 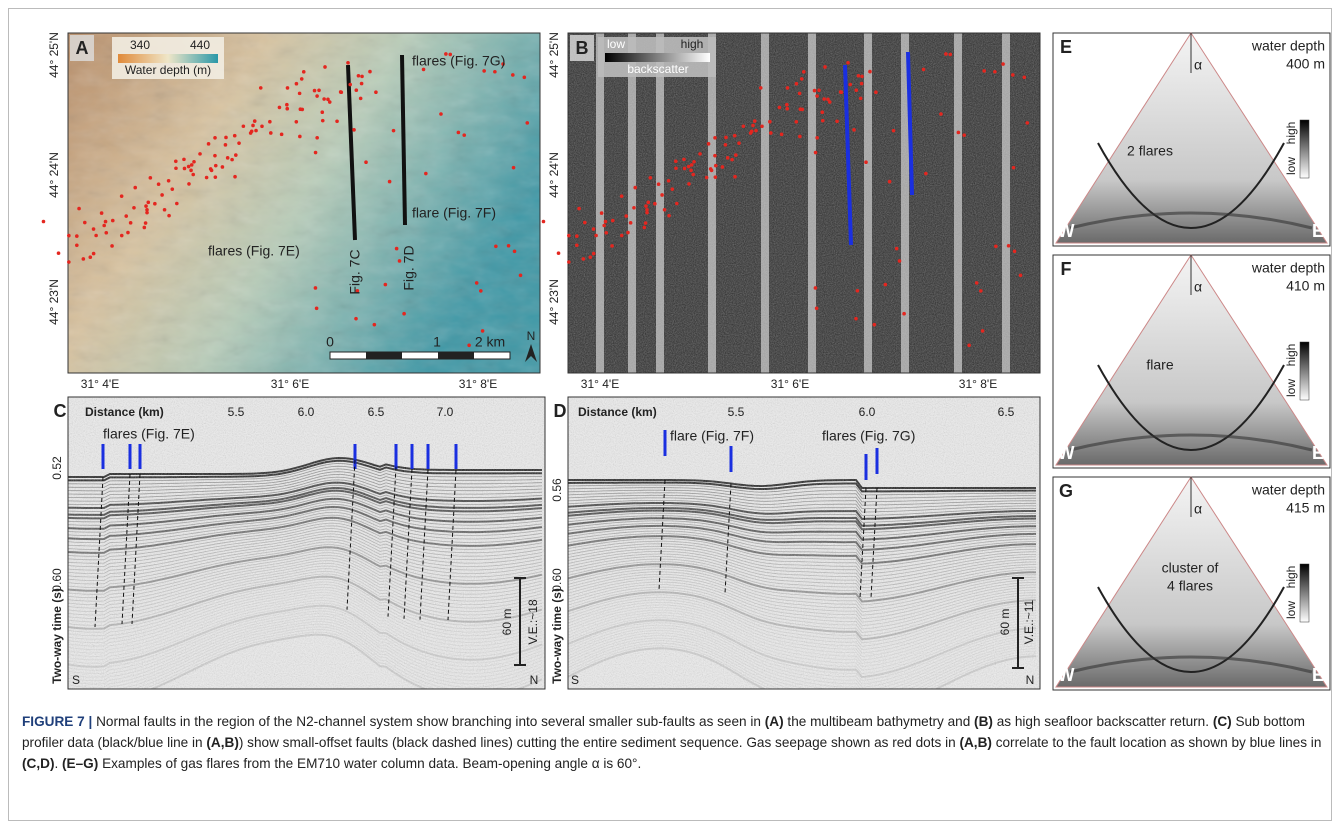 I want to click on label: 0.52, so click(x=57, y=468).